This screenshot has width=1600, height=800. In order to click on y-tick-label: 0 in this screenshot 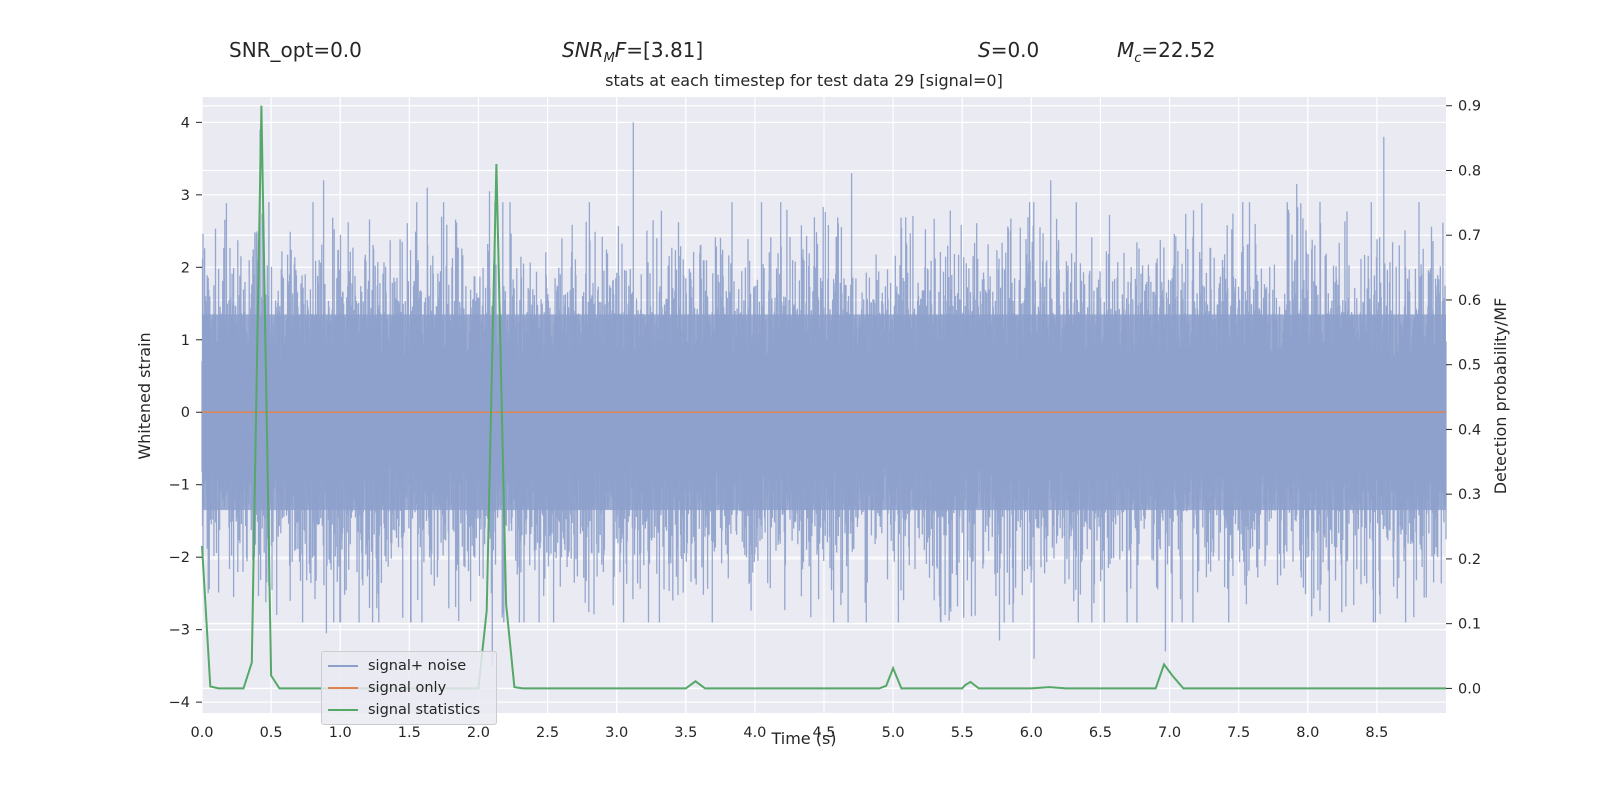, I will do `click(185, 413)`.